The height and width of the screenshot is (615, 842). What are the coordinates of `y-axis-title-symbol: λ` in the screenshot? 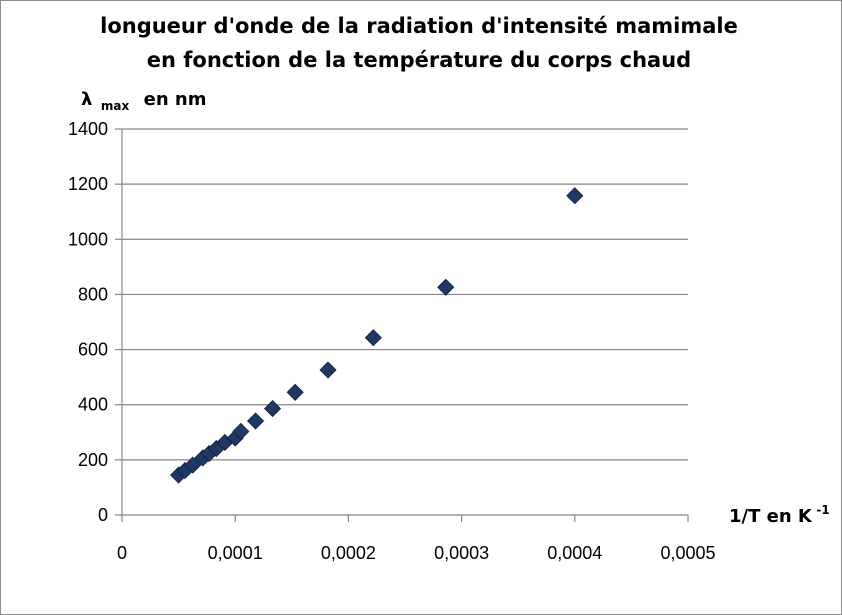 It's located at (86, 99).